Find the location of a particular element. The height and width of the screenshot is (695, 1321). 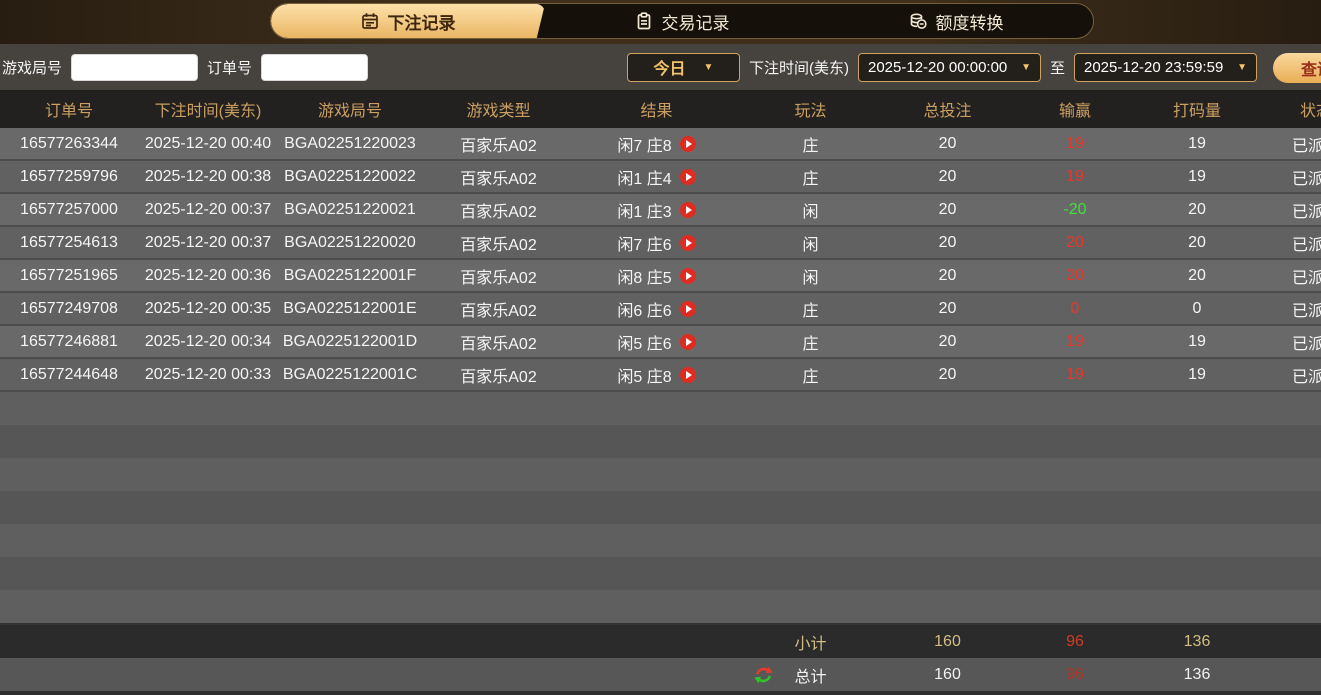

result-cell: 闲7 庄8 is located at coordinates (656, 144).